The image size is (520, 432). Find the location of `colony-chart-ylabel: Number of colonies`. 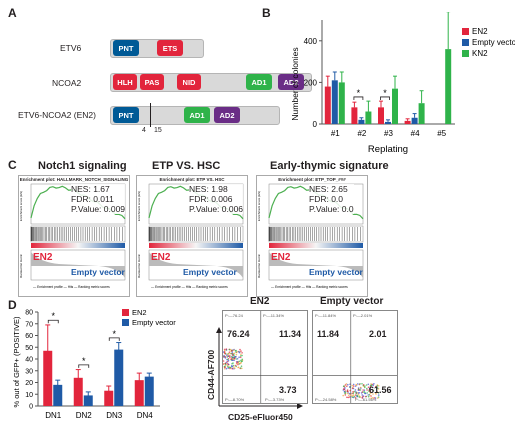

colony-chart-ylabel: Number of colonies is located at coordinates (295, 83).